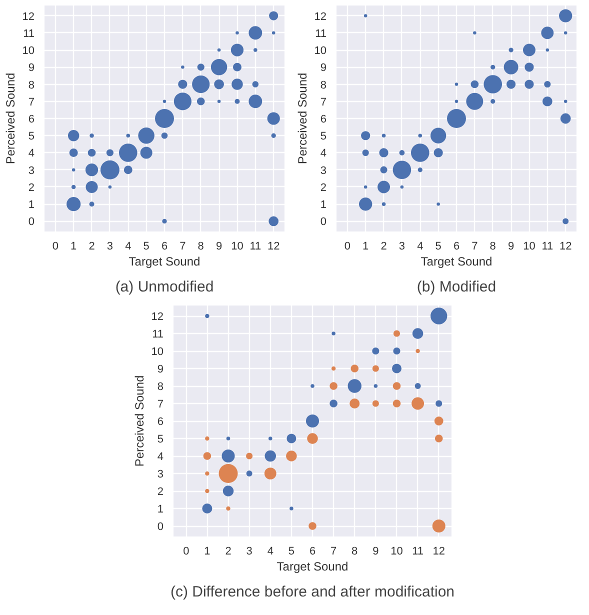  I want to click on text: (a) Unmodified, so click(164, 287).